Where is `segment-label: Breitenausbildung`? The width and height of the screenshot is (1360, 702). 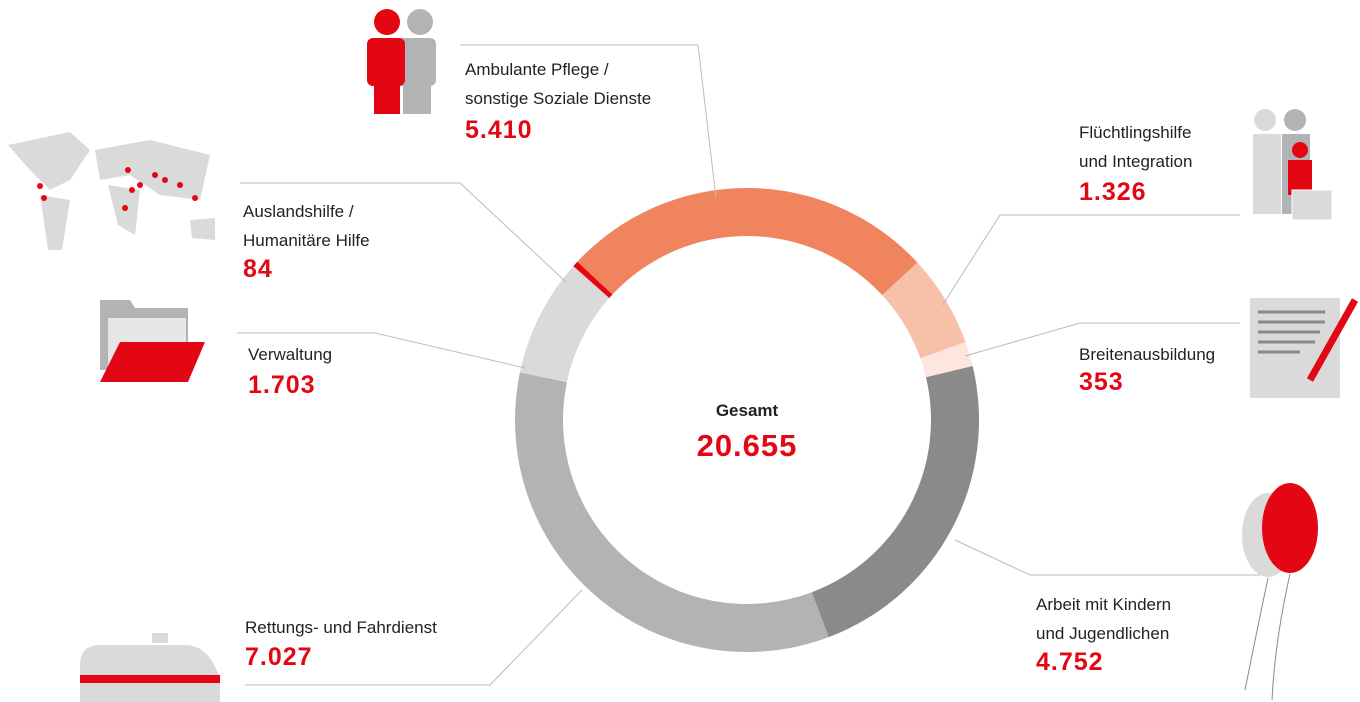 segment-label: Breitenausbildung is located at coordinates (1147, 354).